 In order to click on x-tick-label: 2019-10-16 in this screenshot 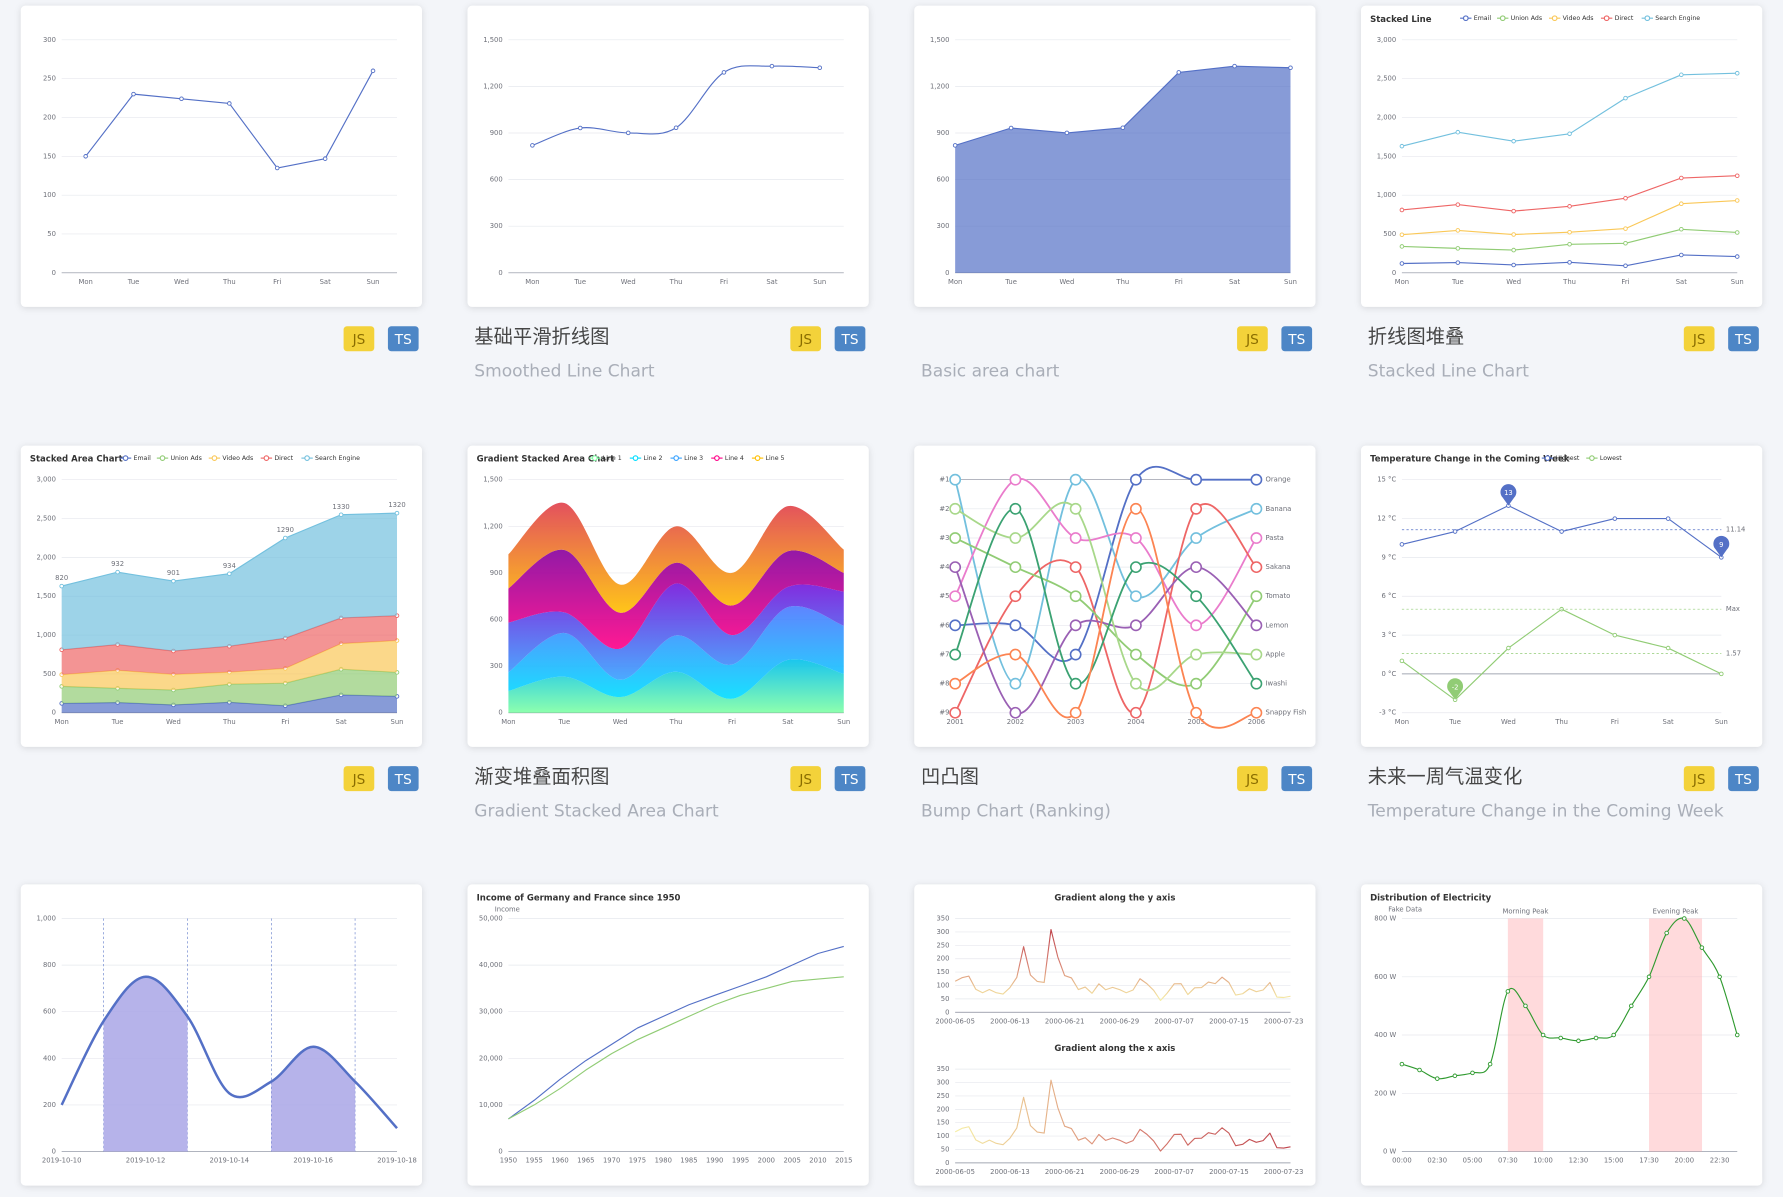, I will do `click(313, 1161)`.